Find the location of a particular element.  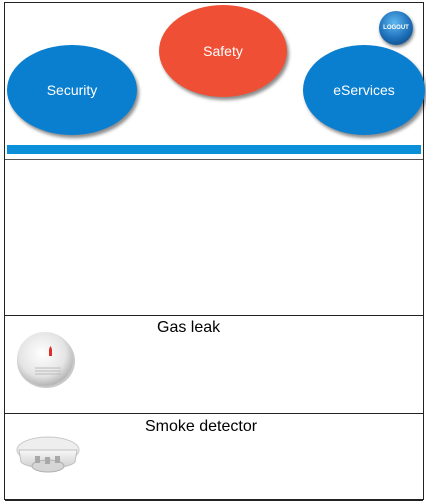

security-button: Security is located at coordinates (72, 90).